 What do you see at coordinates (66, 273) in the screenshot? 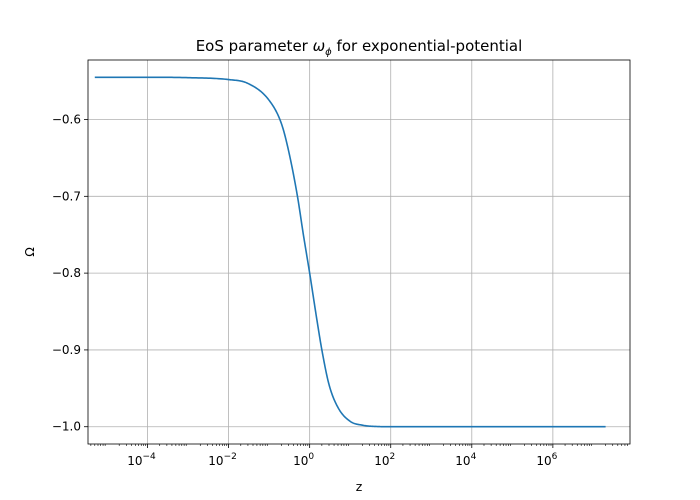
I see `y-tick-label: −0.8` at bounding box center [66, 273].